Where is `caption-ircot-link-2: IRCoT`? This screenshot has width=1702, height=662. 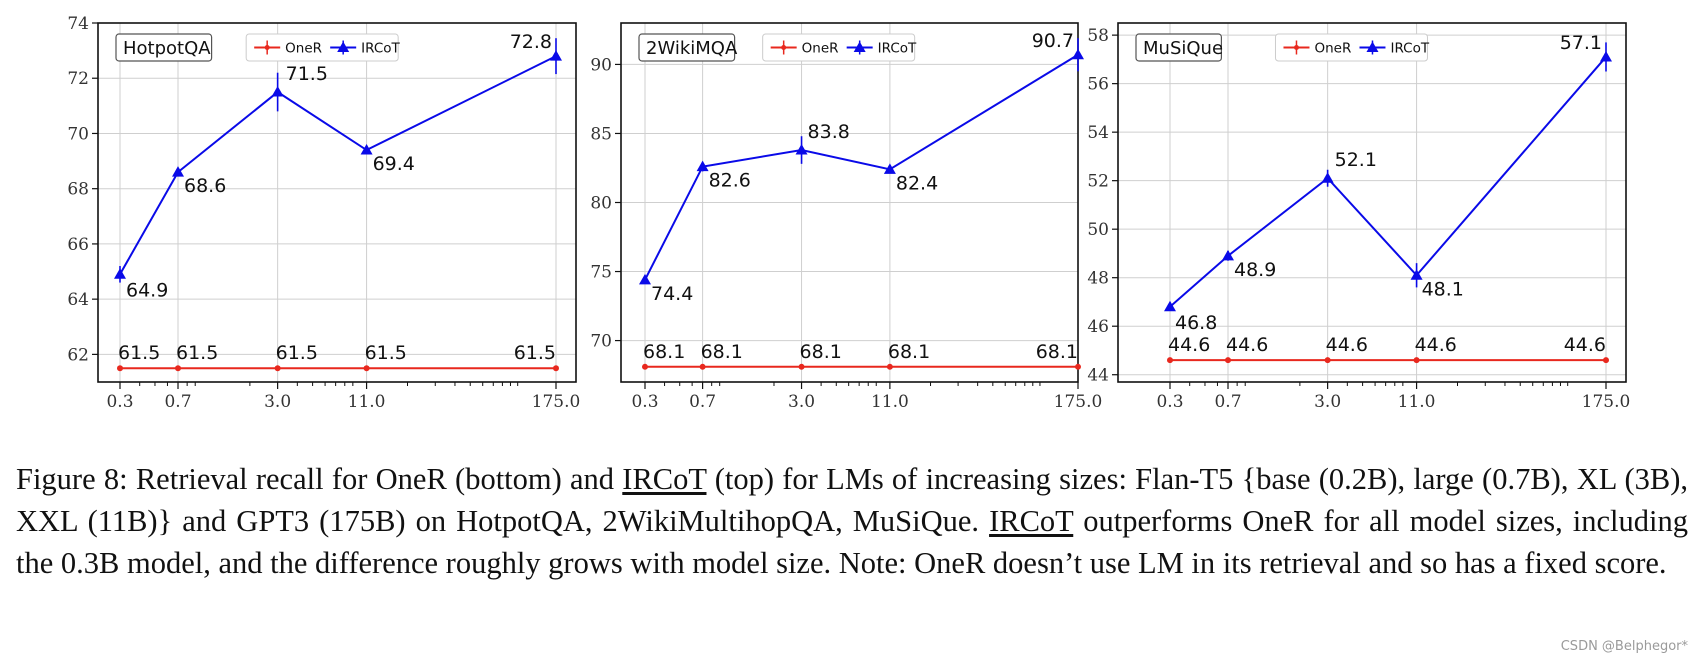
caption-ircot-link-2: IRCoT is located at coordinates (1031, 521).